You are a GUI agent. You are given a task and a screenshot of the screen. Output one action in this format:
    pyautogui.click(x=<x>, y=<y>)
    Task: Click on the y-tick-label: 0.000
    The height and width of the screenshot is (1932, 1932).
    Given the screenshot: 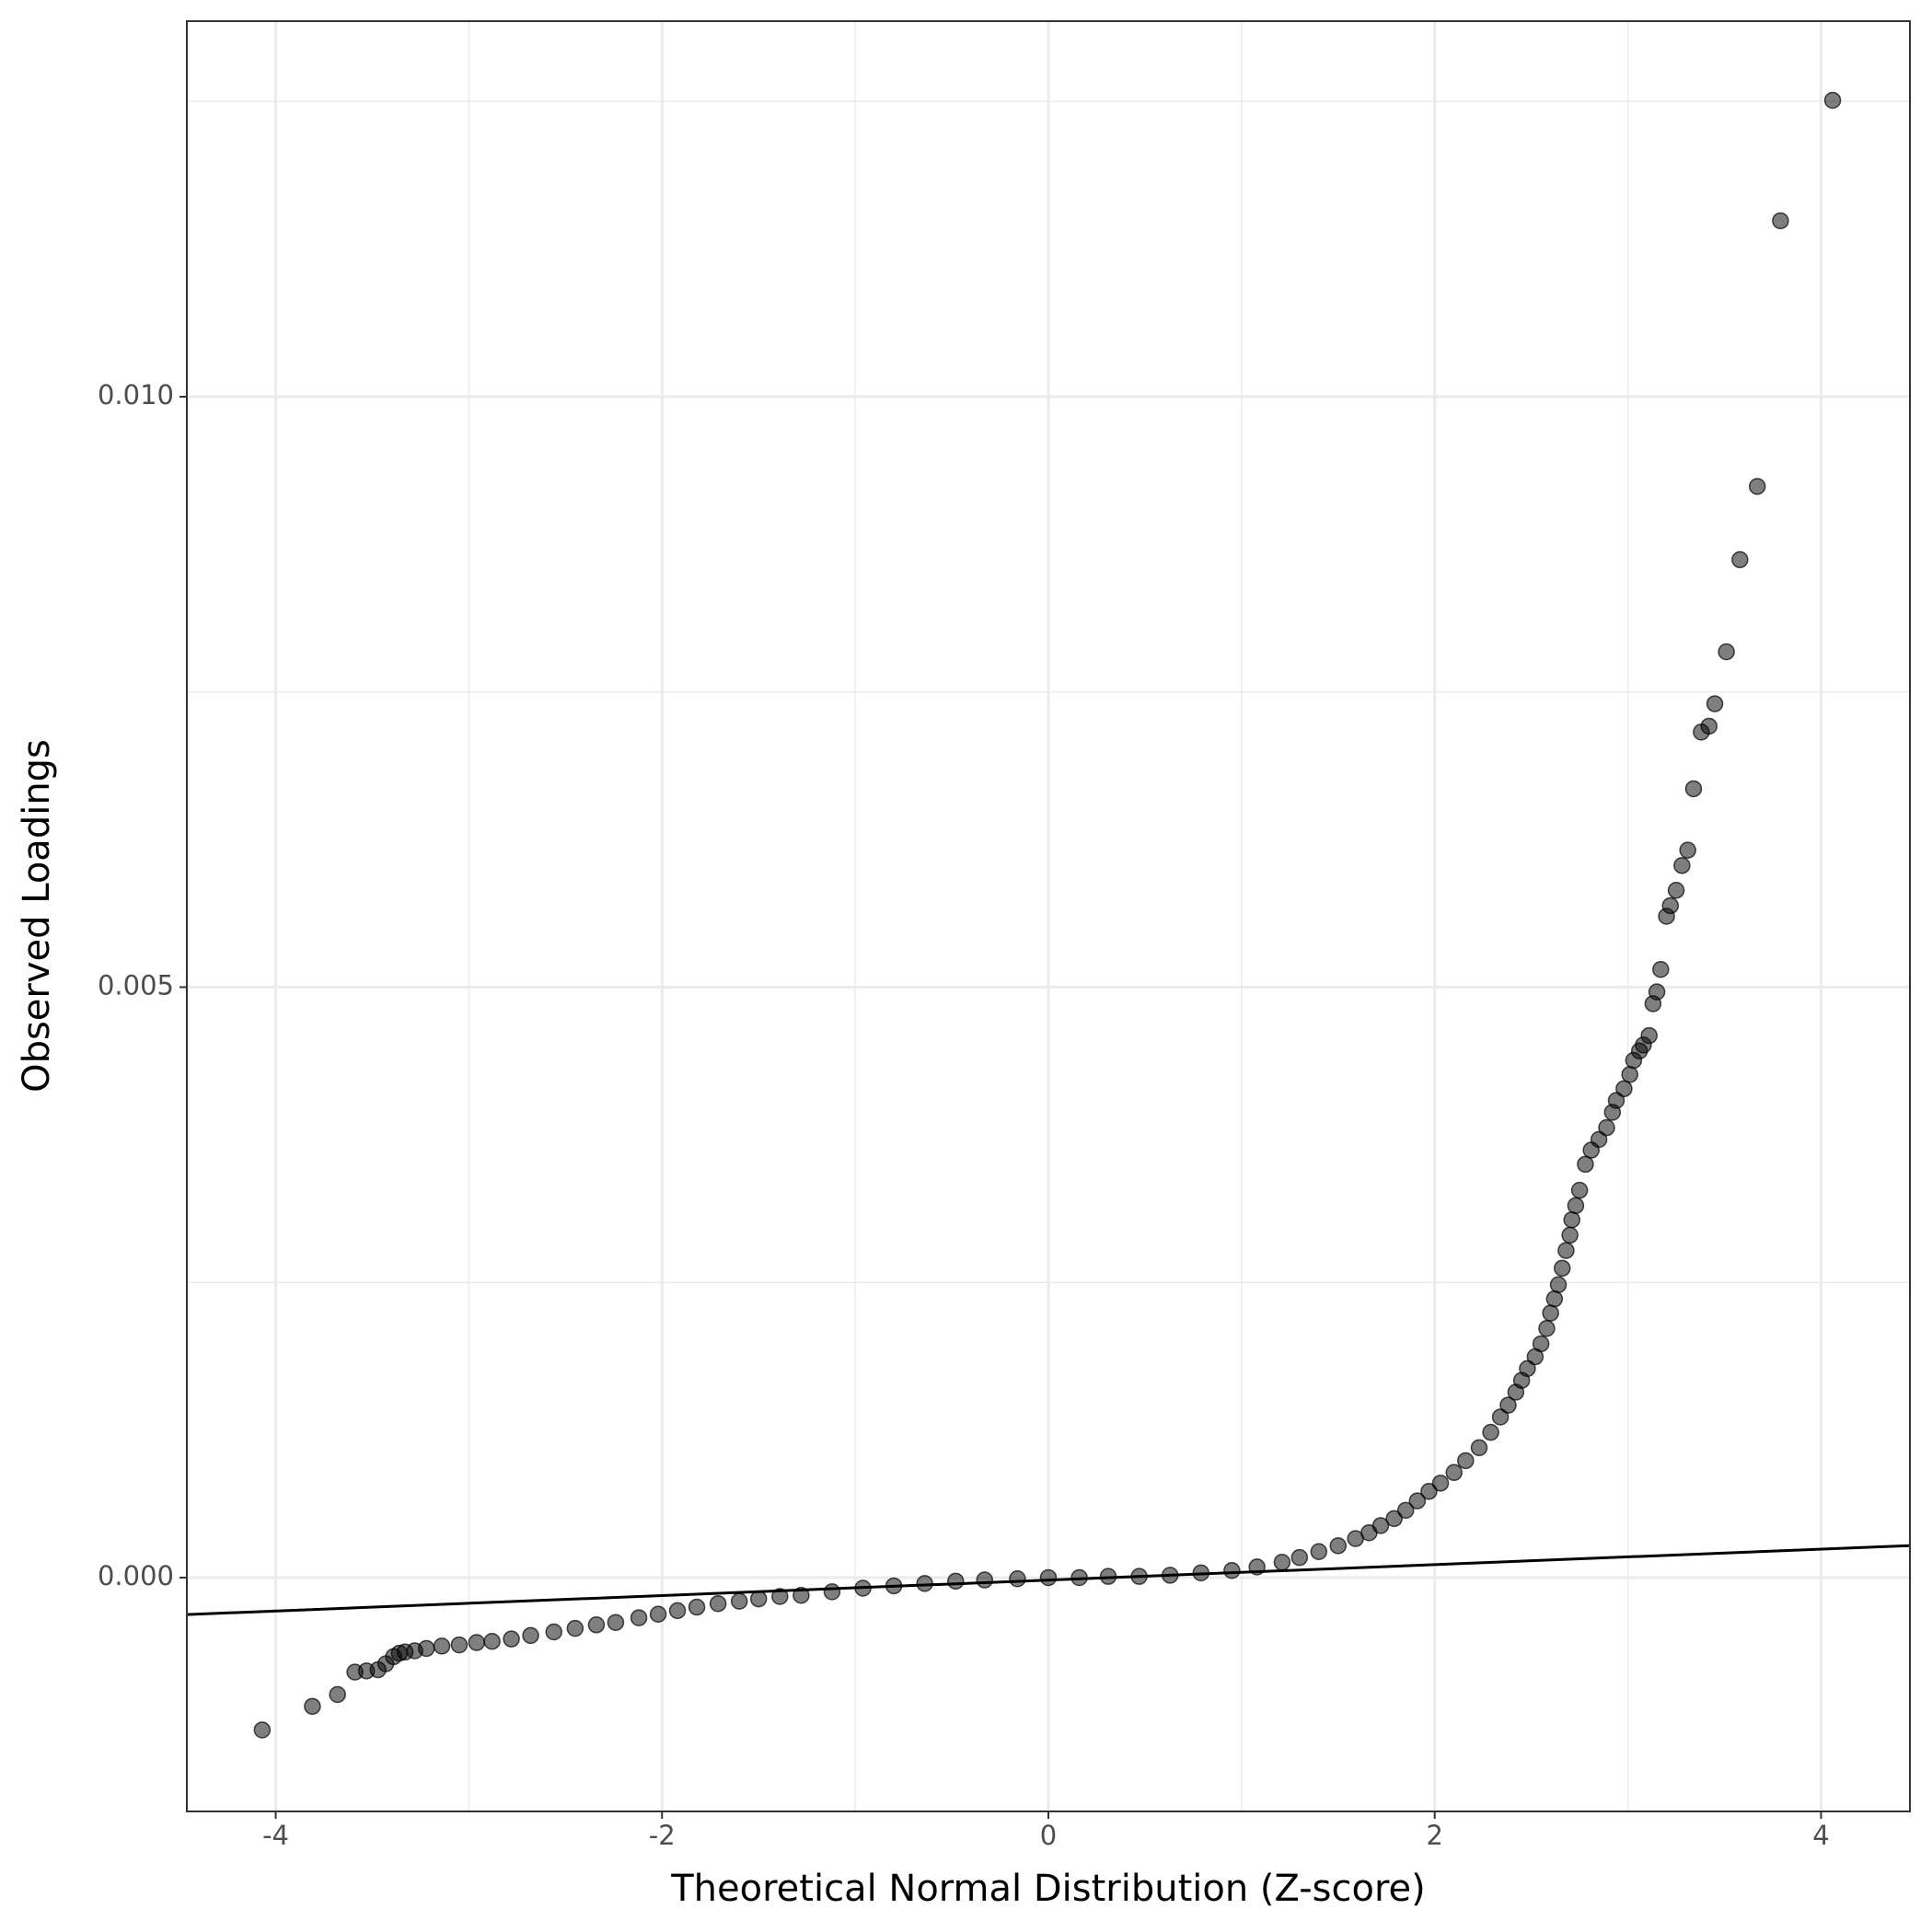 What is the action you would take?
    pyautogui.click(x=136, y=1575)
    